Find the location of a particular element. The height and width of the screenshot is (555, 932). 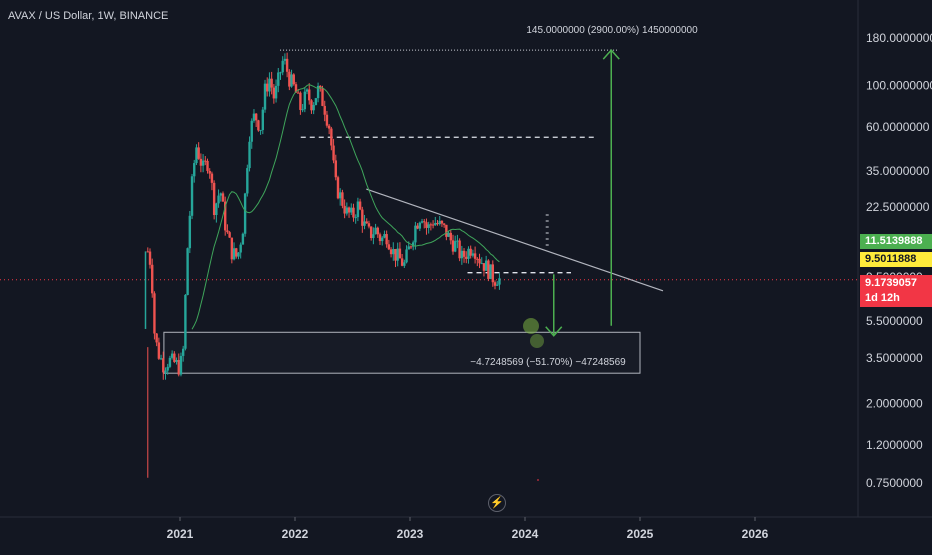

y-tick-label: 1.2000000 is located at coordinates (894, 445).